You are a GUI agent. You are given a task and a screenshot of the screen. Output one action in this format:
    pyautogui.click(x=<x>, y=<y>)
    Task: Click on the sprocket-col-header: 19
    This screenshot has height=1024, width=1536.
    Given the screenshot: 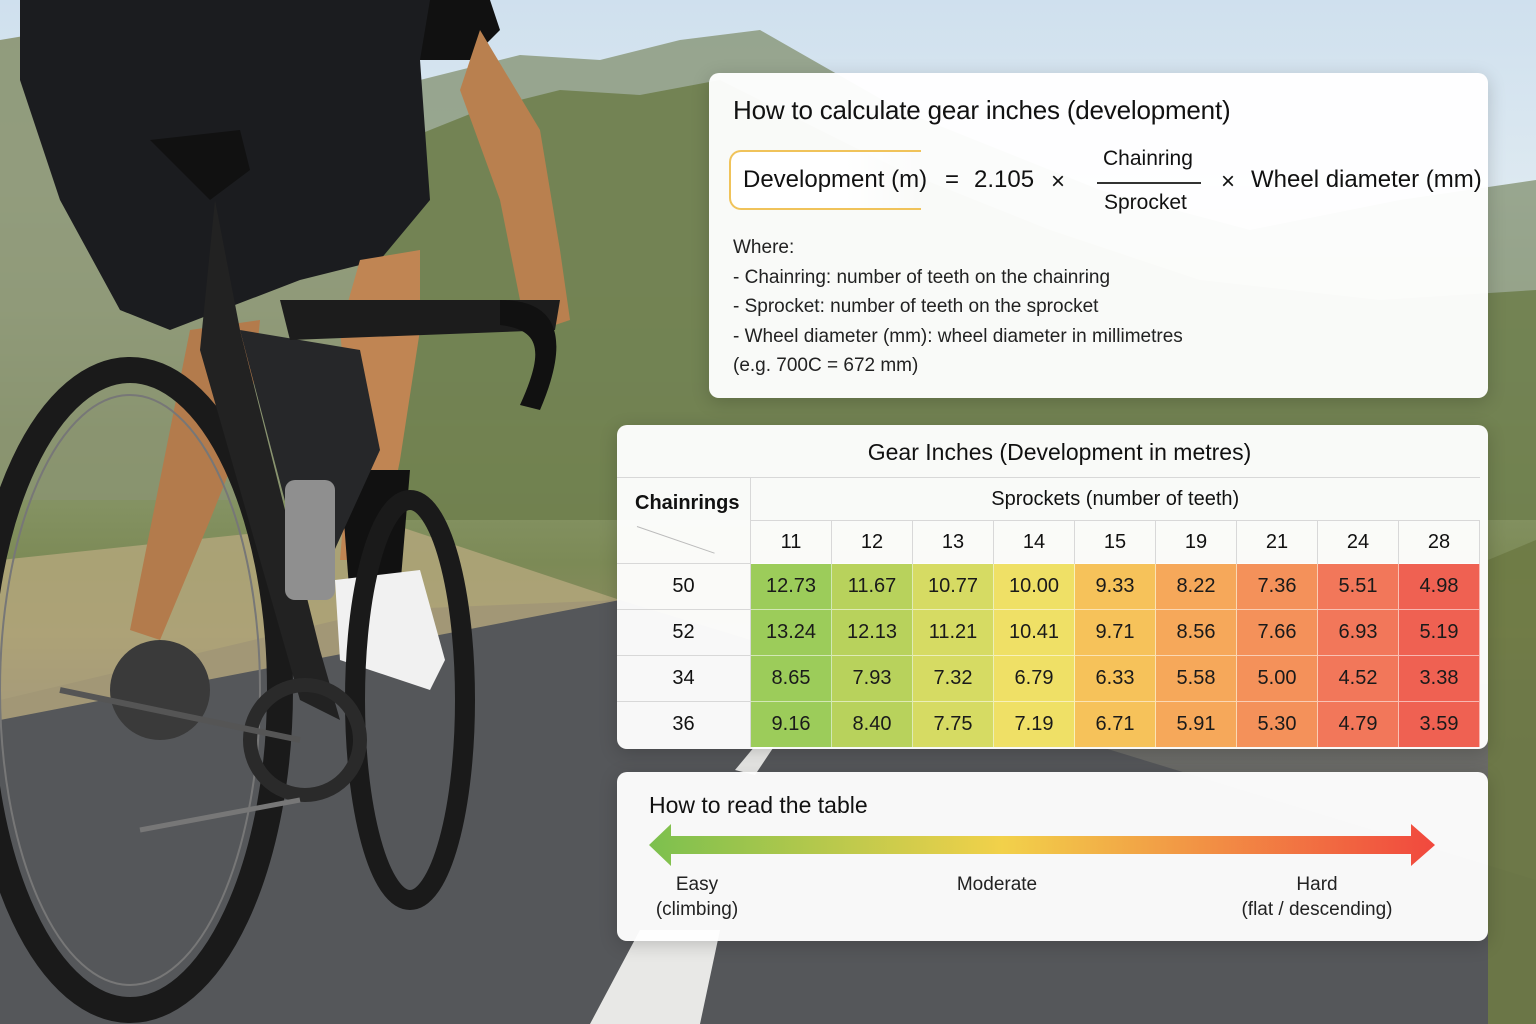 What is the action you would take?
    pyautogui.click(x=1196, y=542)
    